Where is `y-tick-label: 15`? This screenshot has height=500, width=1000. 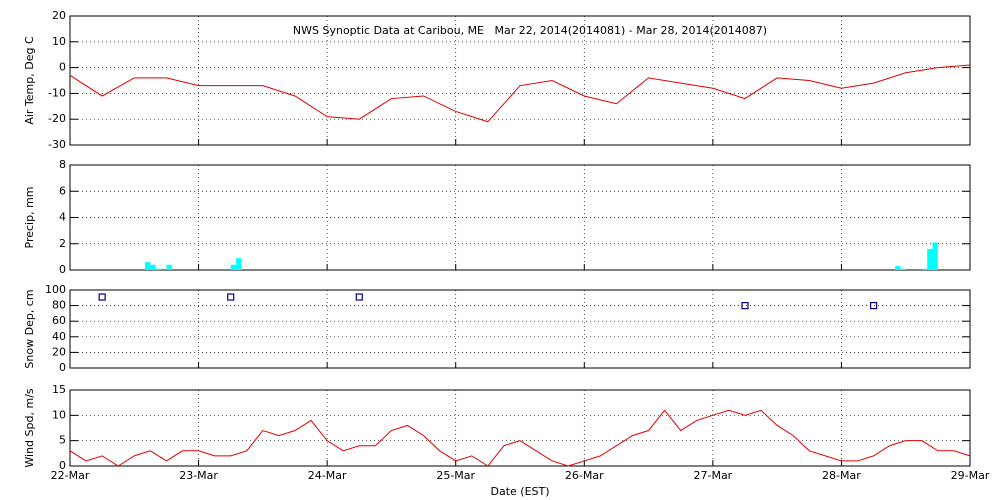
y-tick-label: 15 is located at coordinates (59, 389).